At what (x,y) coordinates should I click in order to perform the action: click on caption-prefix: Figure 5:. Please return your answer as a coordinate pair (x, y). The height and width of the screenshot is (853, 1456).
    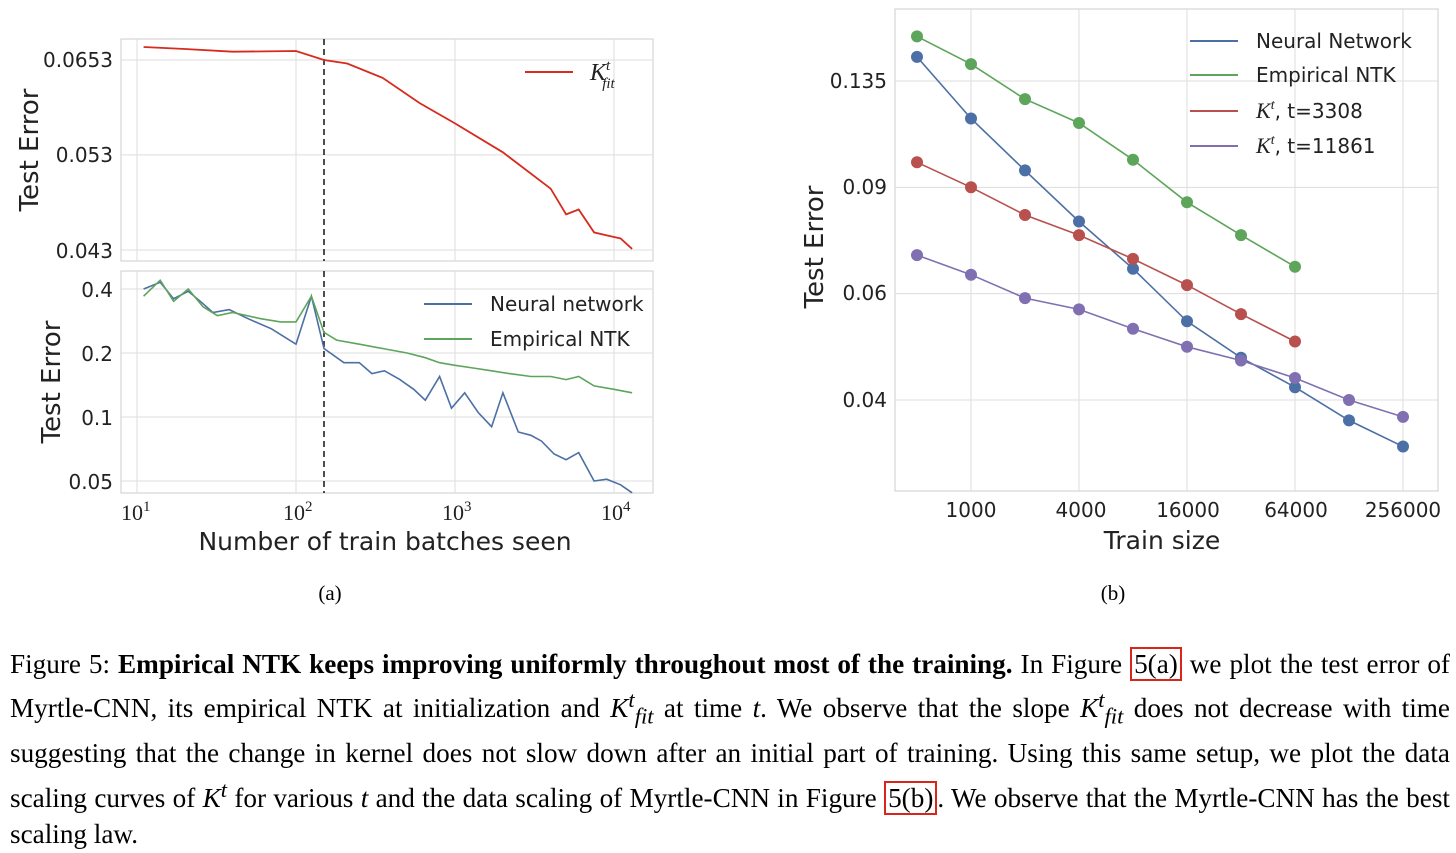
    Looking at the image, I should click on (64, 664).